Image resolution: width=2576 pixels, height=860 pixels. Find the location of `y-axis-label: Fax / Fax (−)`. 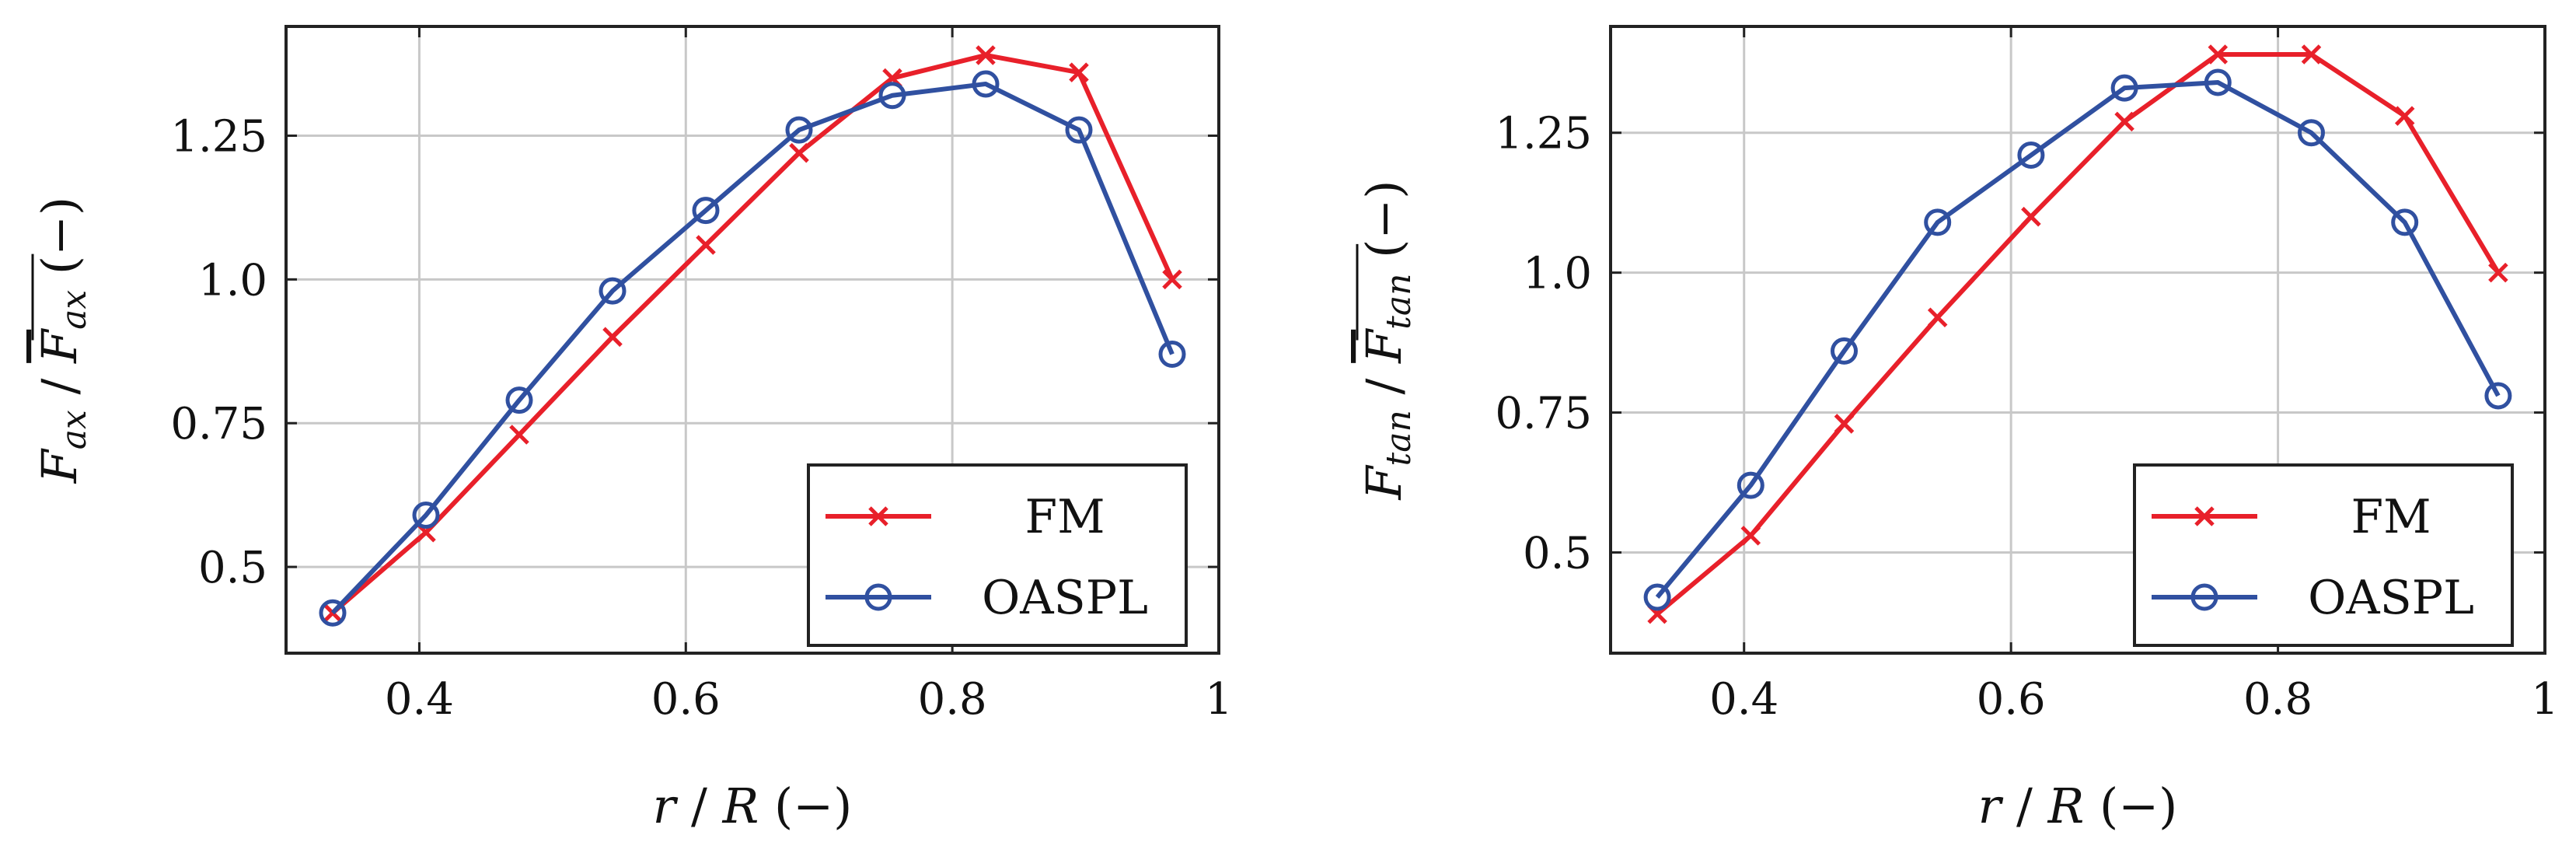

y-axis-label: Fax / Fax (−) is located at coordinates (63, 340).